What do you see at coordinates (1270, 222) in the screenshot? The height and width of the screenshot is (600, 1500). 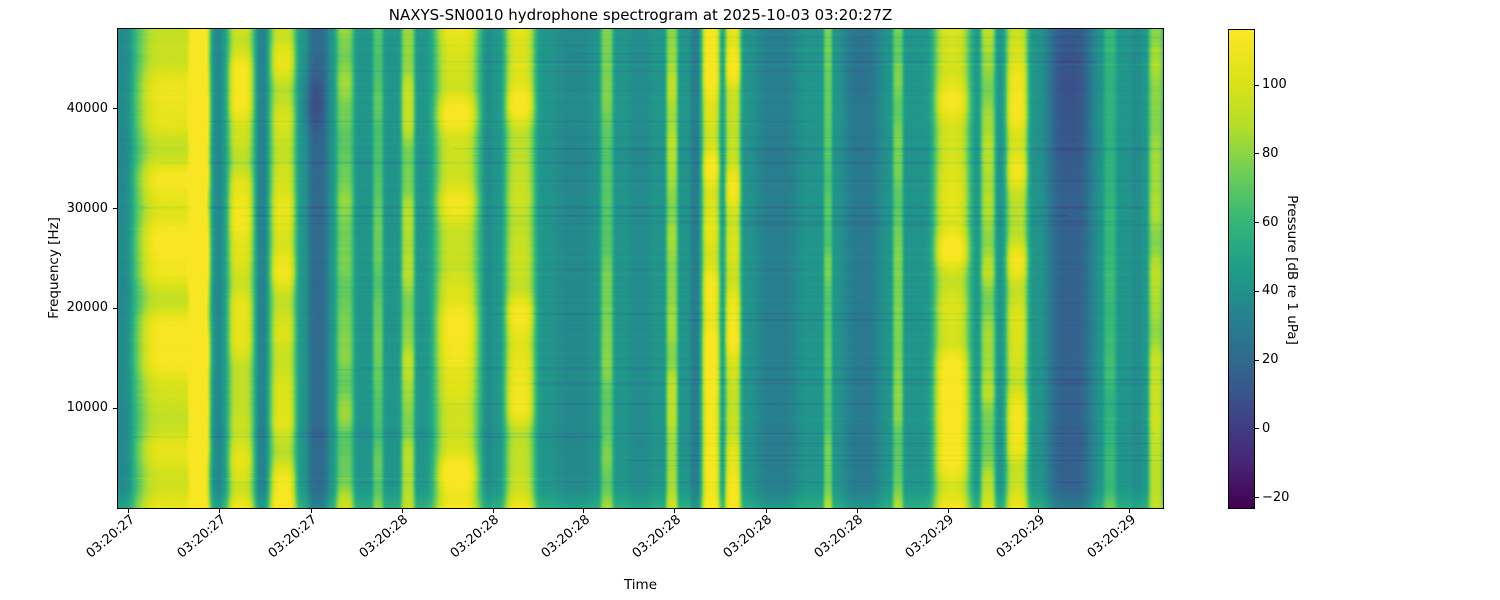 I see `colorbar-tick-label: 60` at bounding box center [1270, 222].